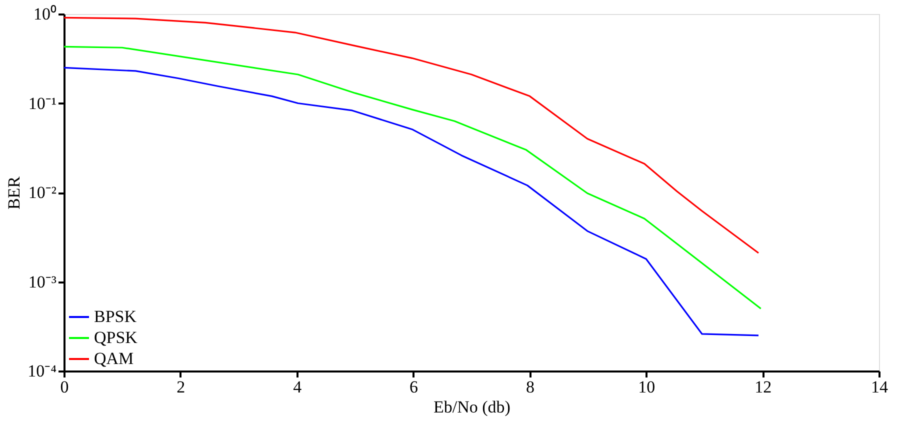 This screenshot has height=432, width=905. I want to click on y-axis-title: BER, so click(14, 193).